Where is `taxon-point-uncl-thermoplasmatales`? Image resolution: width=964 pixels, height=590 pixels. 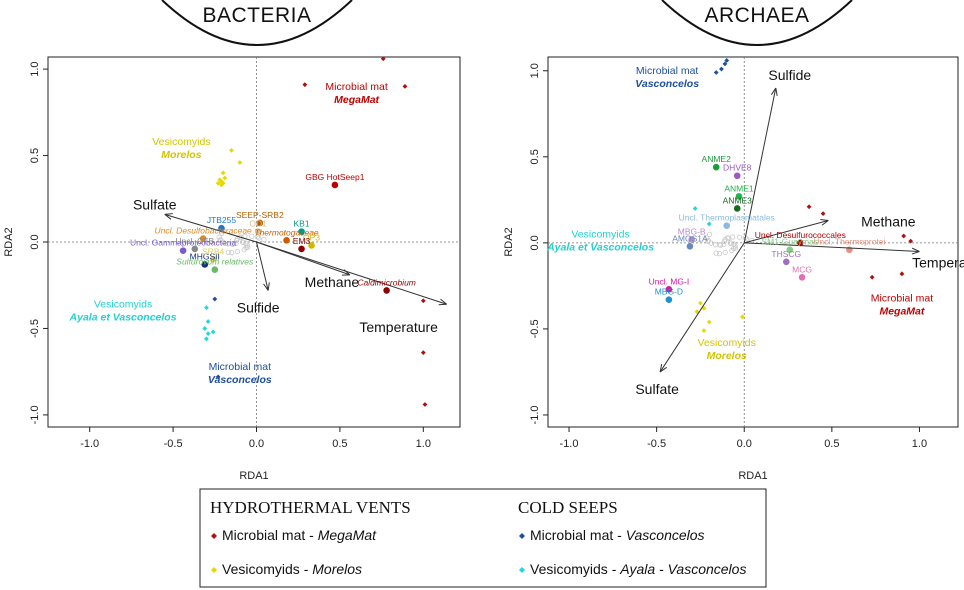
taxon-point-uncl-thermoplasmatales is located at coordinates (727, 225).